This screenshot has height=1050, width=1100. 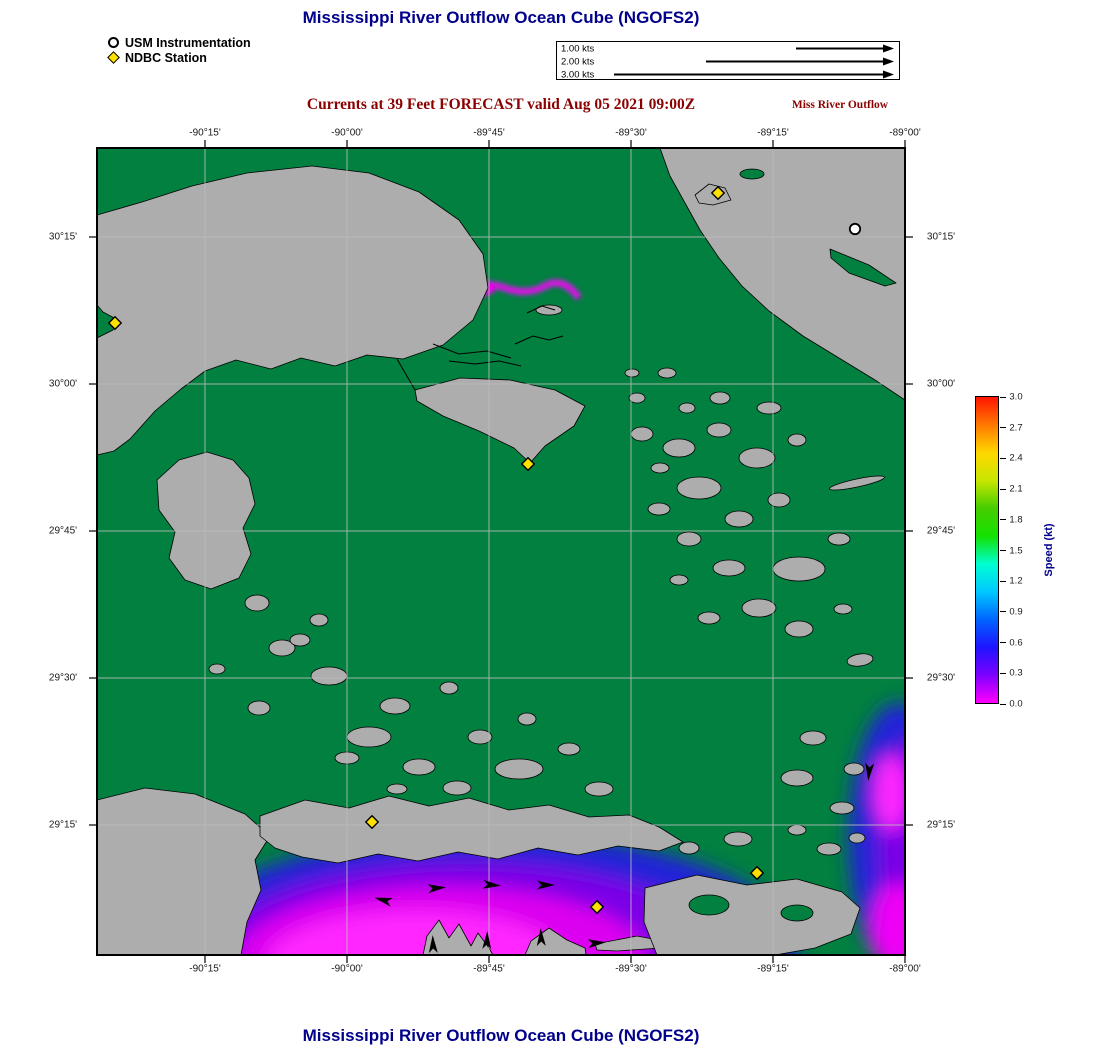 I want to click on coastal-marsh-band, so click(x=471, y=829).